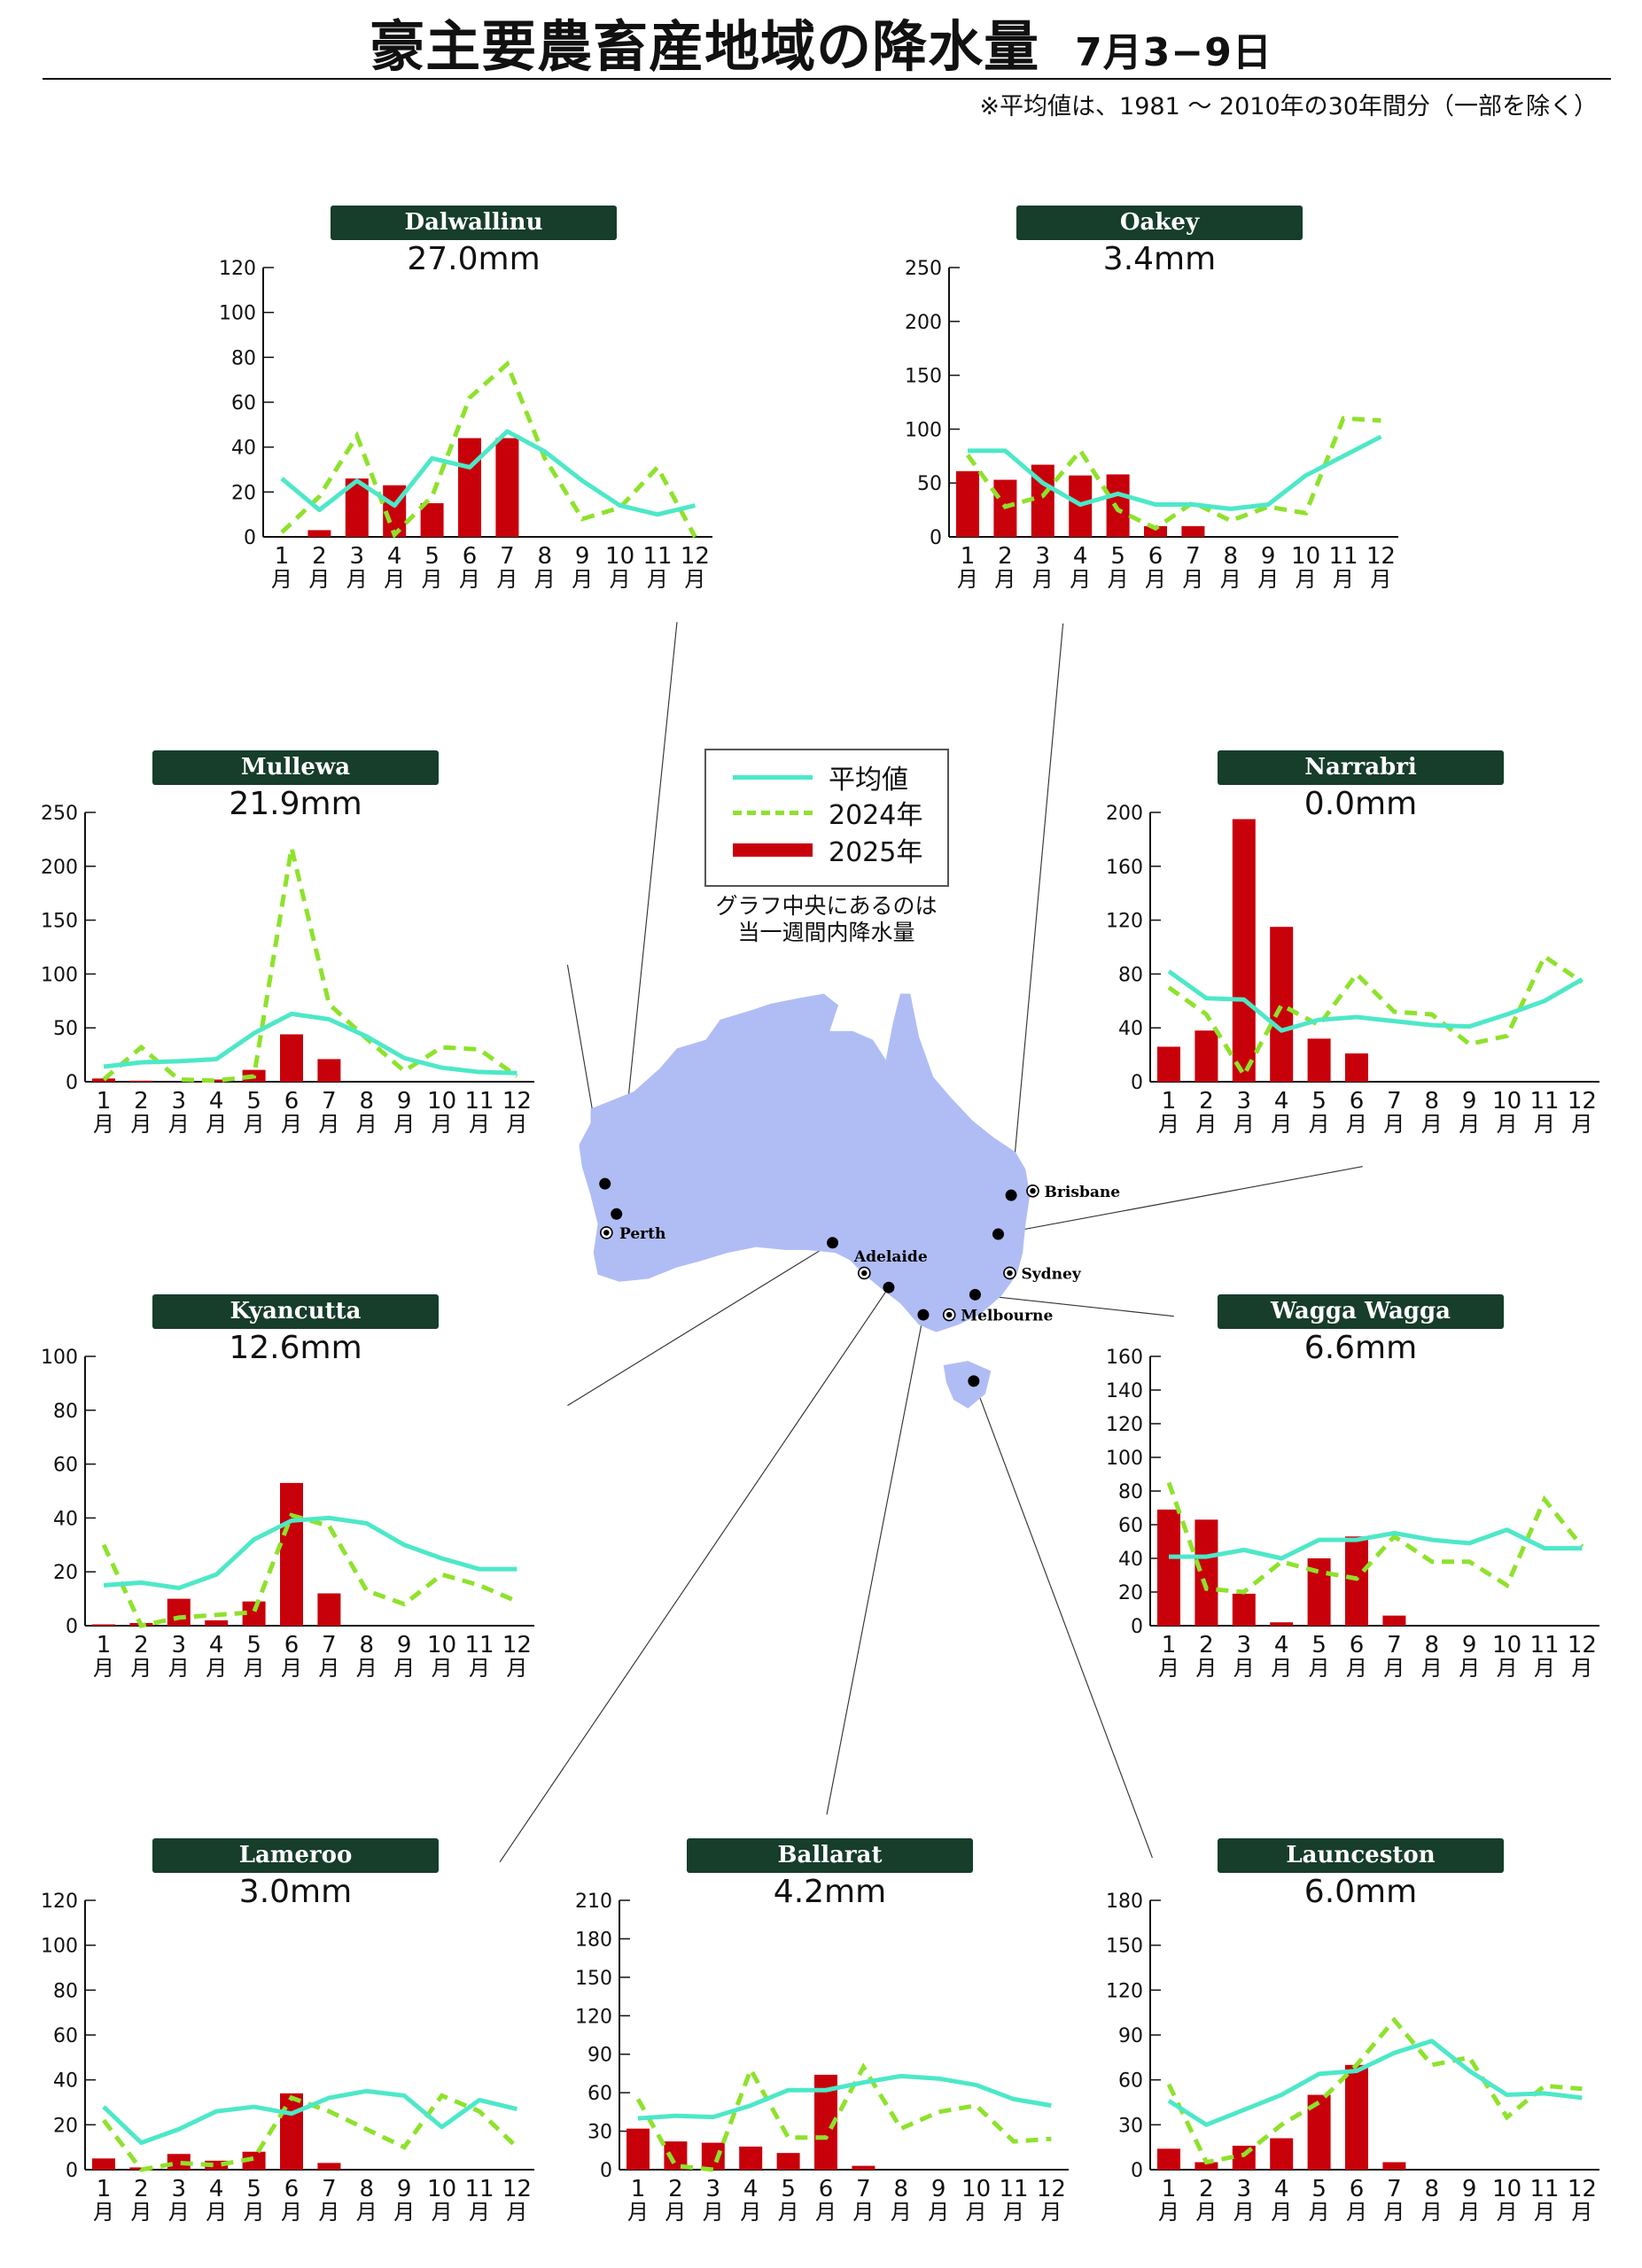 The width and height of the screenshot is (1642, 2268). What do you see at coordinates (773, 777) in the screenshot?
I see `legend-swatch-average` at bounding box center [773, 777].